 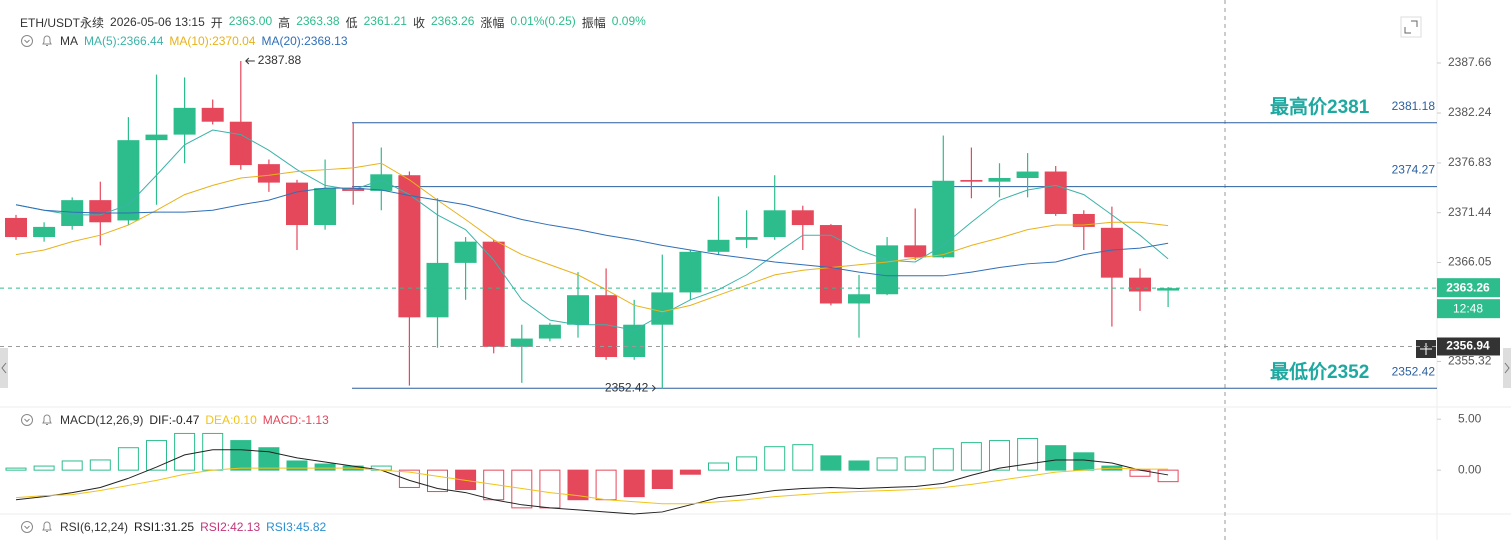 What do you see at coordinates (62, 22) in the screenshot?
I see `symbol: ETH/USDT永续` at bounding box center [62, 22].